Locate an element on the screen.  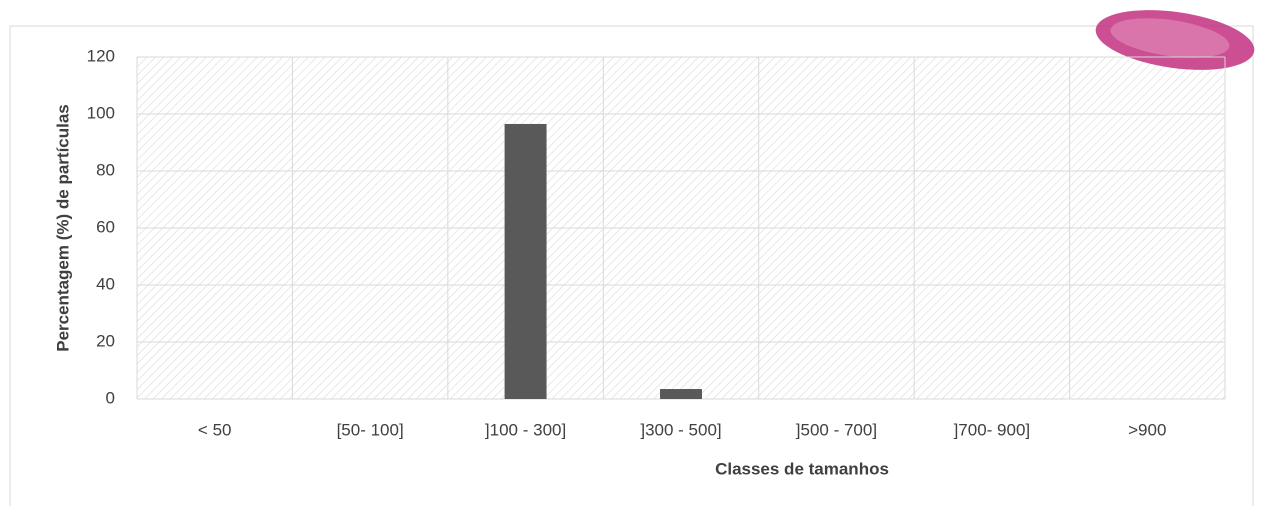
y-axis-title: Percentagem (%) de partículas is located at coordinates (62, 228).